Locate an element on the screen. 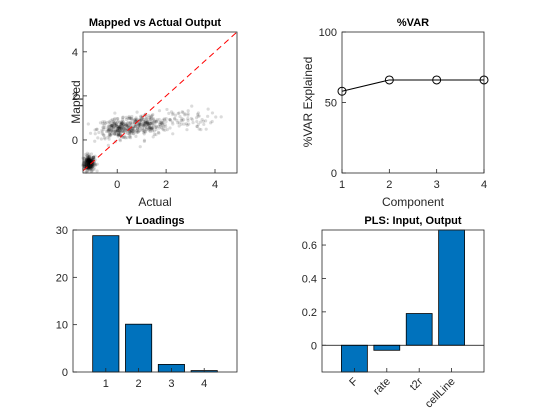 The height and width of the screenshot is (420, 560). pls-xtick: cellLine is located at coordinates (440, 393).